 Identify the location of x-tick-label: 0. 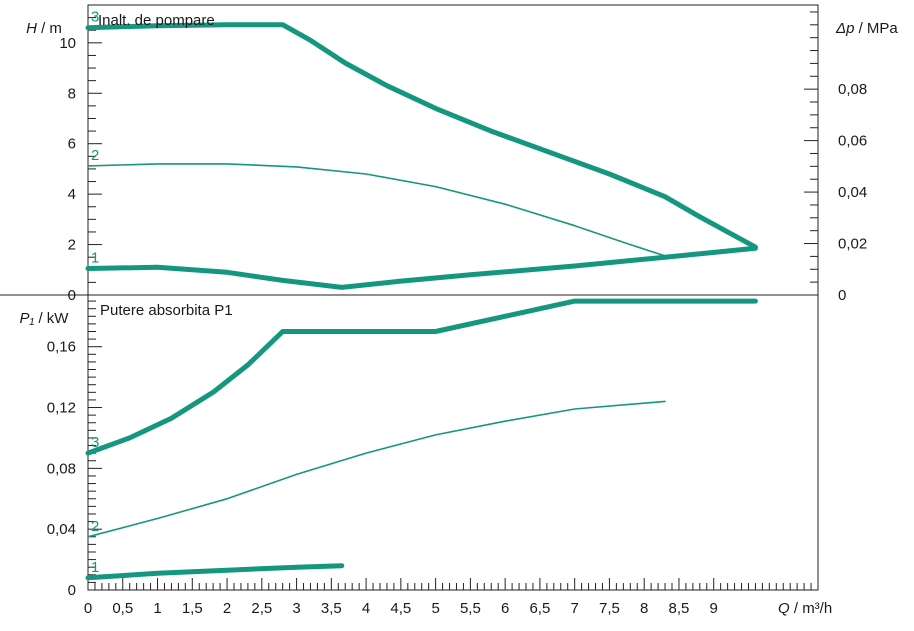
(88, 608).